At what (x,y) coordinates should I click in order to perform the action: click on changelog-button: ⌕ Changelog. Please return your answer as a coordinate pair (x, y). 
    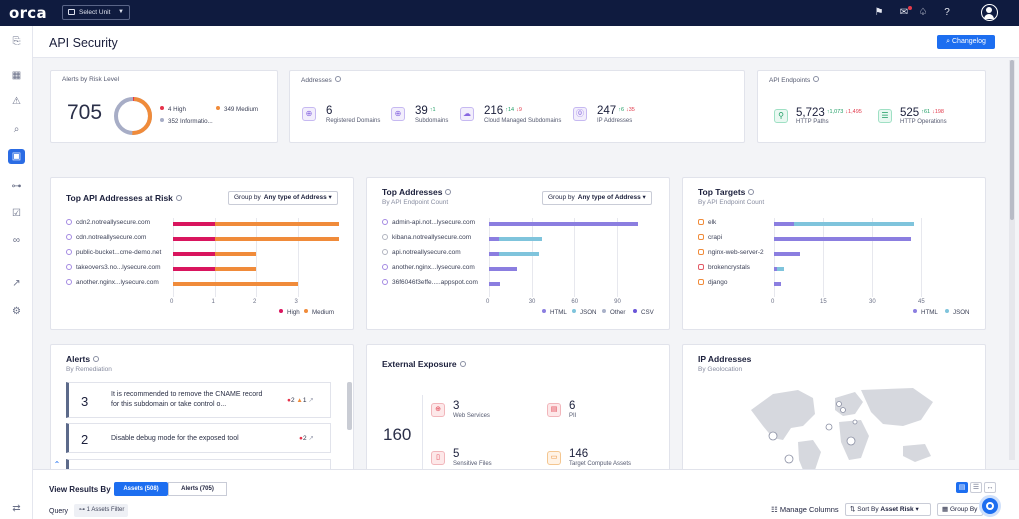
    Looking at the image, I should click on (966, 42).